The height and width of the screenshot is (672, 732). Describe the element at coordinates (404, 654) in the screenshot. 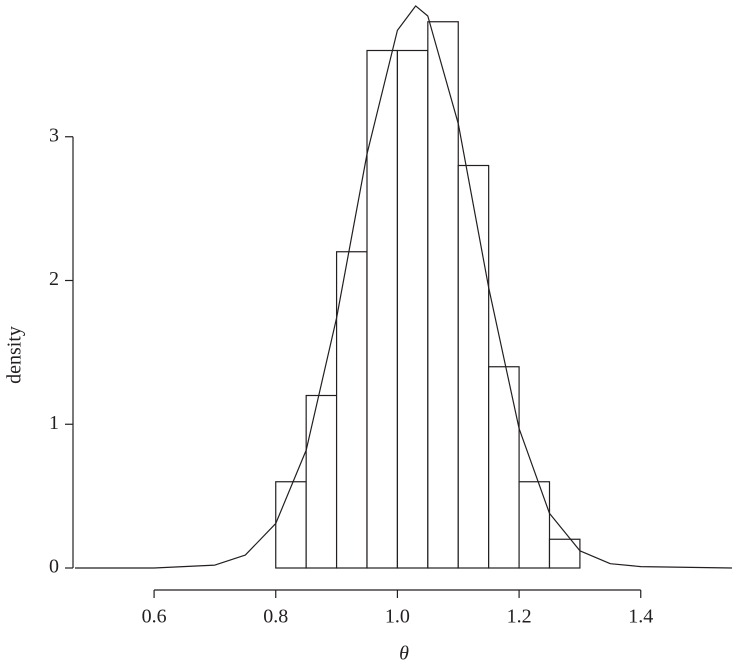

I see `x-axis-label: θ` at that location.